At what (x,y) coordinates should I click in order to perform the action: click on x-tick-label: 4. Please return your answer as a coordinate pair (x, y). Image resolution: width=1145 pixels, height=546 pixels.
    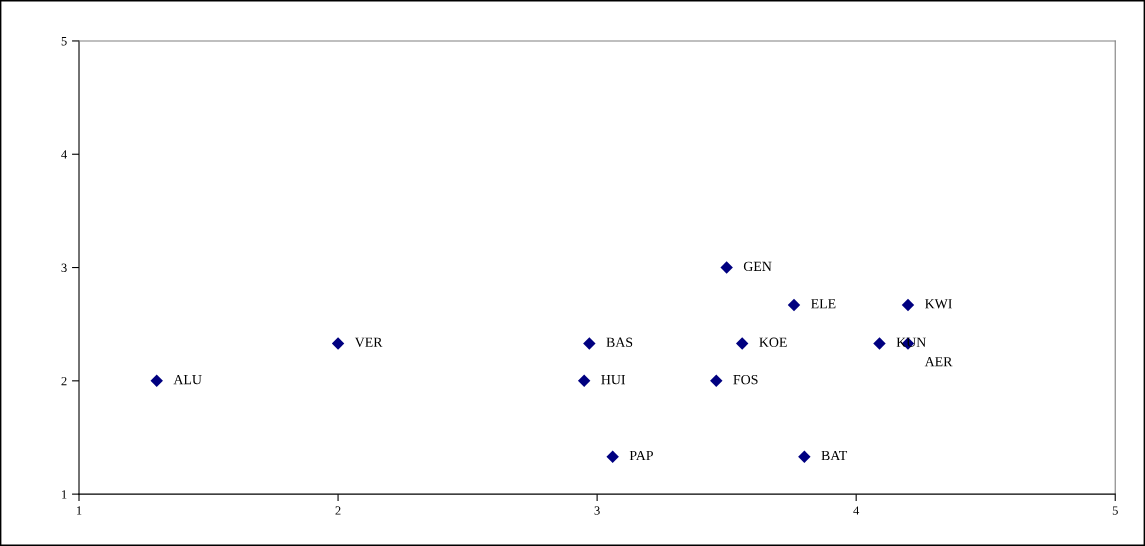
    Looking at the image, I should click on (856, 510).